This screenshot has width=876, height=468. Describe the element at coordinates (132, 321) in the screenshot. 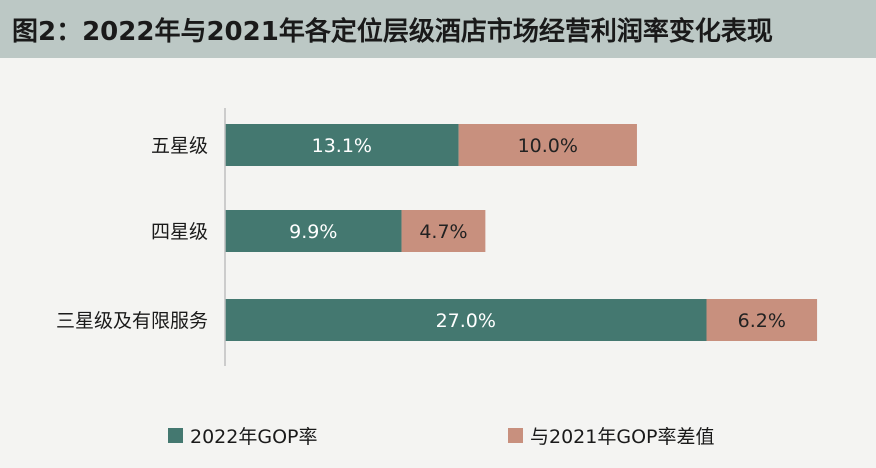

I see `category-label-2: 三星级及有限服务` at that location.